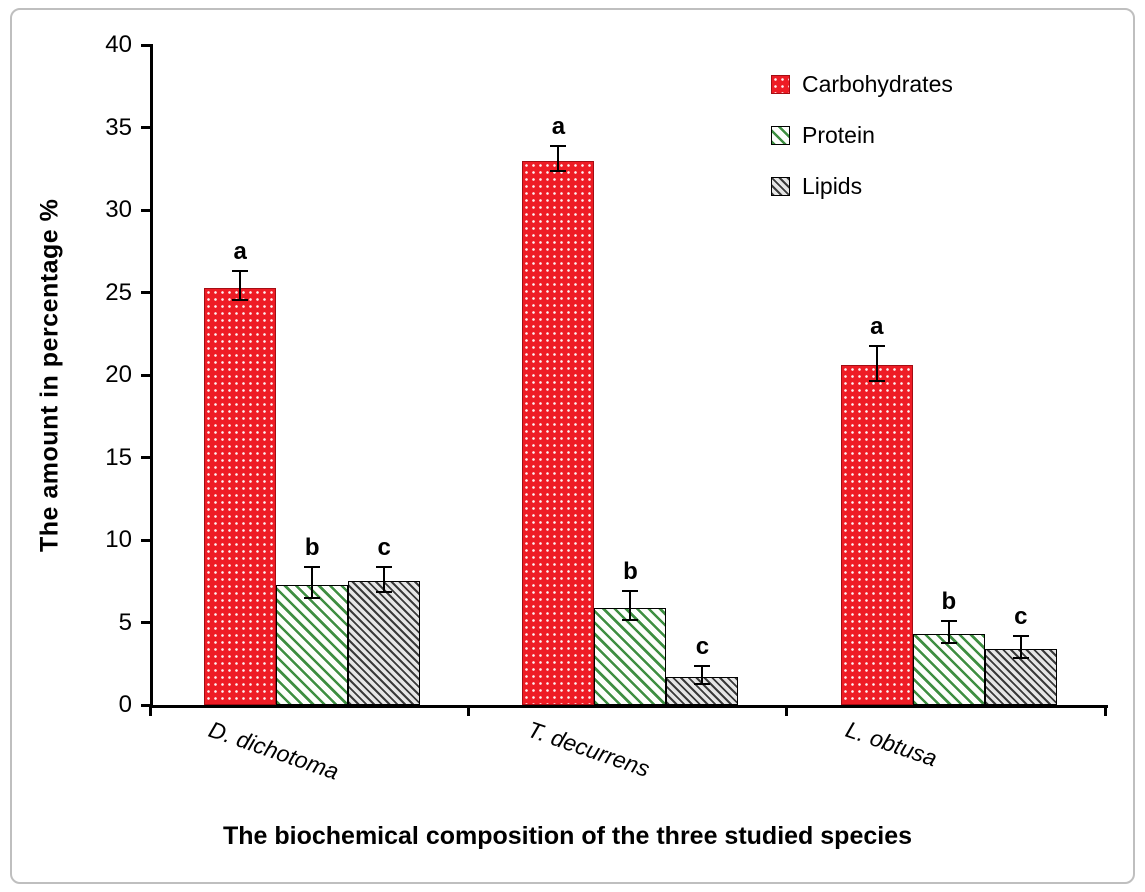 This screenshot has width=1145, height=892. I want to click on y-tick-label: 15, so click(118, 457).